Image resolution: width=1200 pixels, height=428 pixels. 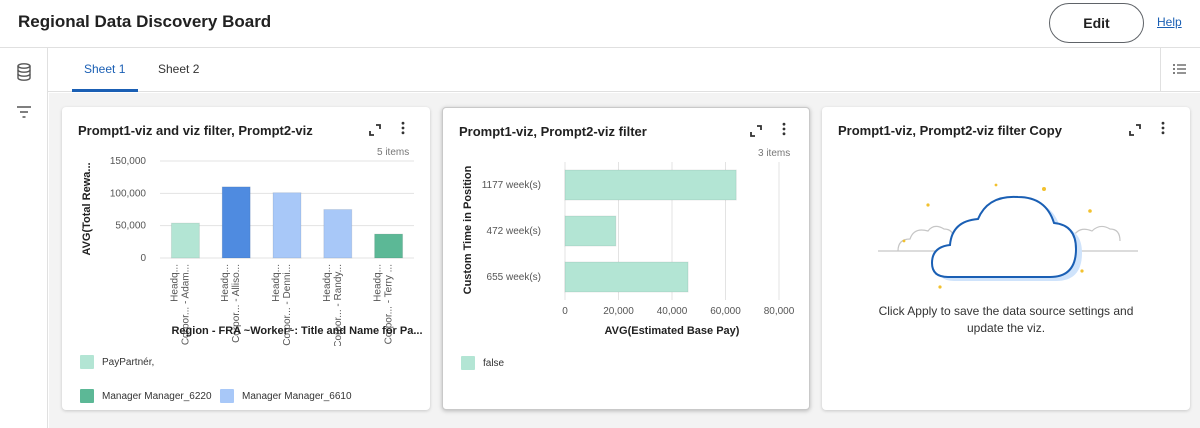 I want to click on tabs-divider, so click(x=1160, y=70).